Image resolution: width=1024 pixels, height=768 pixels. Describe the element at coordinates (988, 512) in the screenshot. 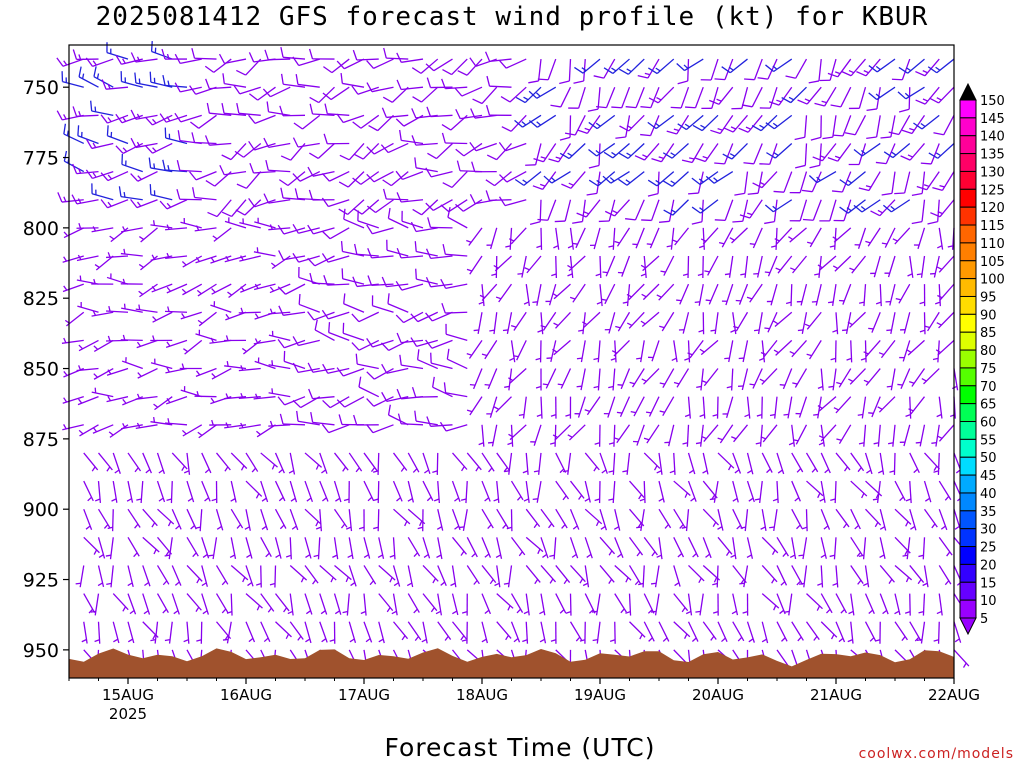

I see `colorbar-label: 35` at that location.